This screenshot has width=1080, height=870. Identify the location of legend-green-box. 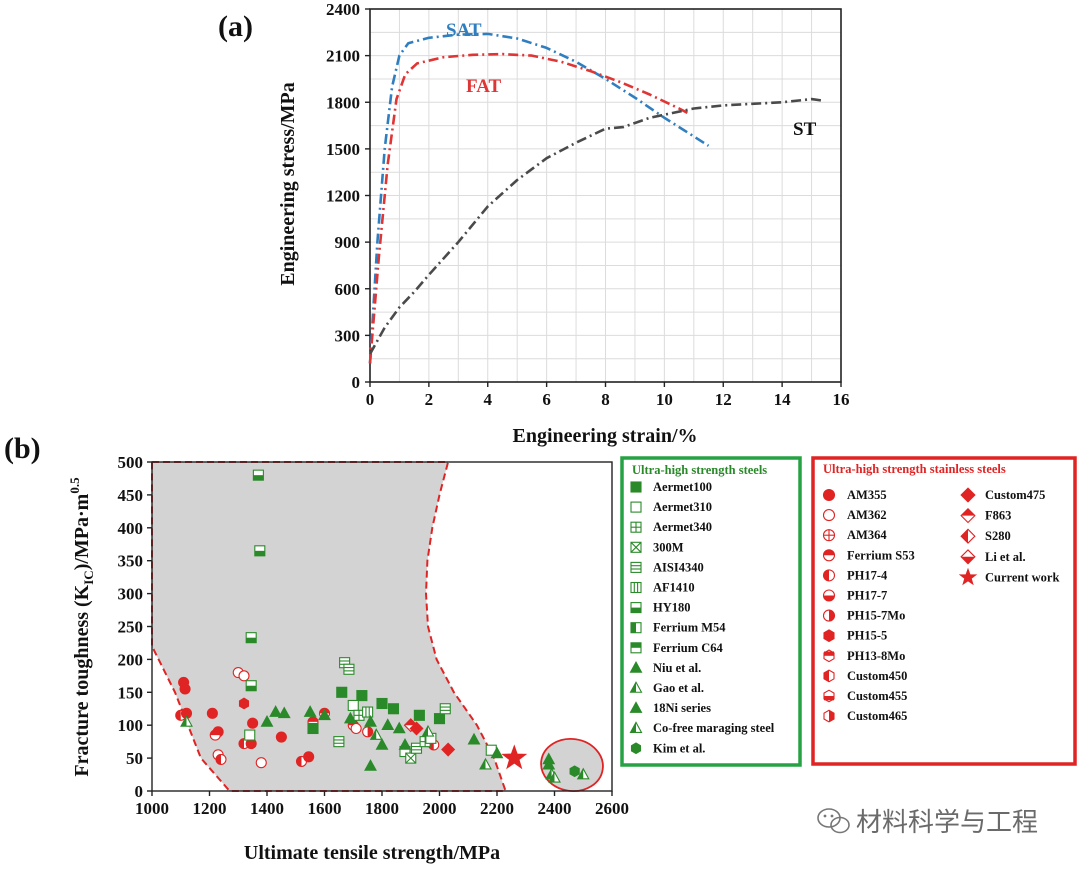
(711, 611).